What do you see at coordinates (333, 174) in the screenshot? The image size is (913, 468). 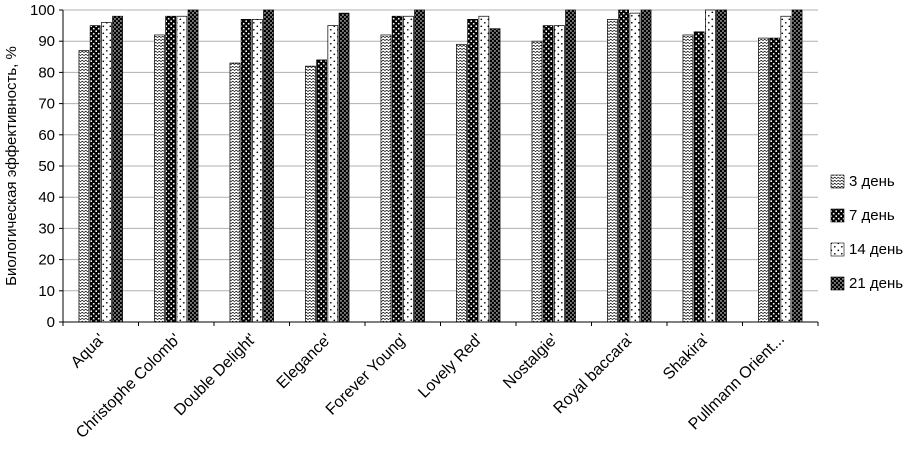 I see `bar-s2-c3` at bounding box center [333, 174].